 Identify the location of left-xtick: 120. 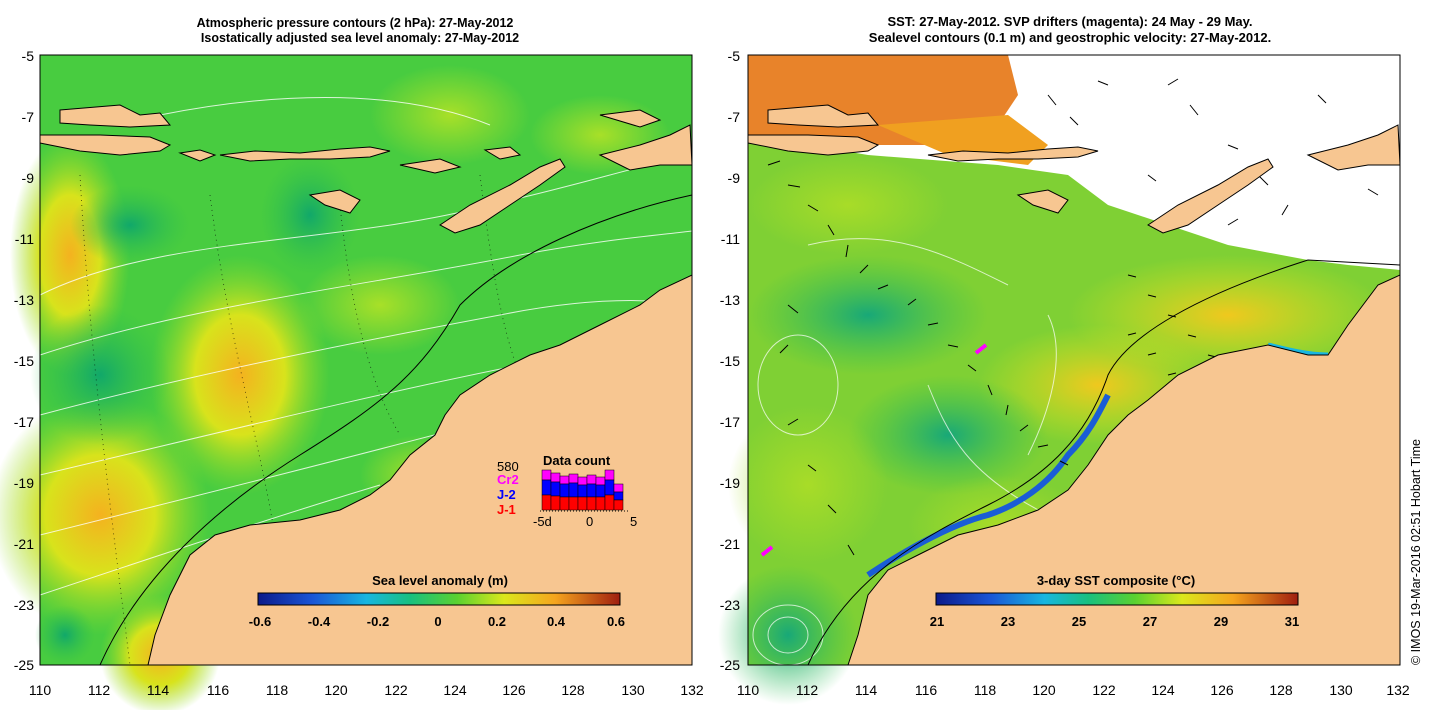
(336, 690).